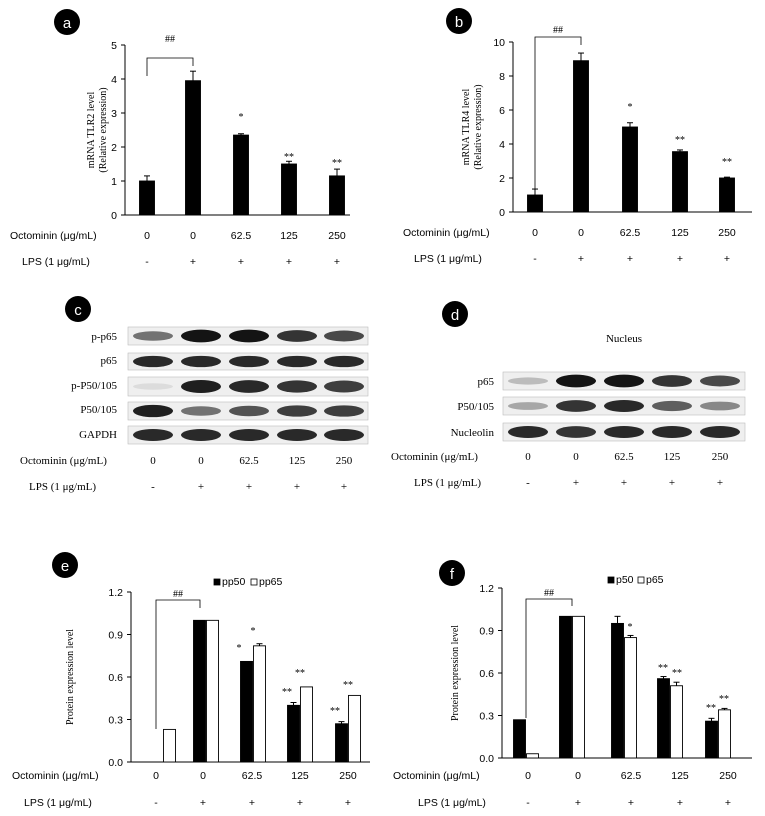 This screenshot has height=816, width=765. What do you see at coordinates (78, 309) in the screenshot?
I see `panel-c-badge` at bounding box center [78, 309].